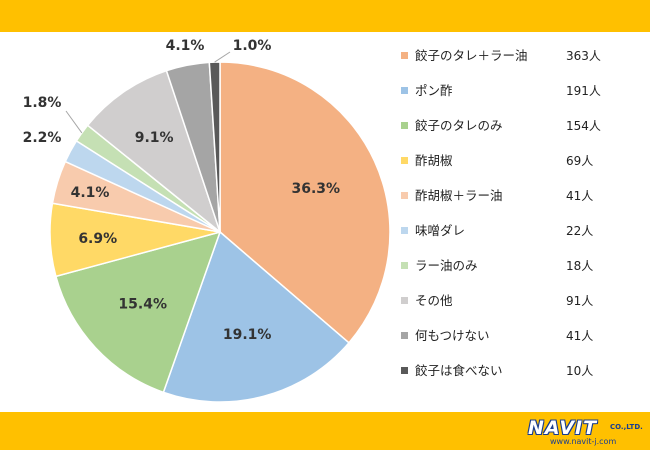  I want to click on legend-count: 363人, so click(583, 56).